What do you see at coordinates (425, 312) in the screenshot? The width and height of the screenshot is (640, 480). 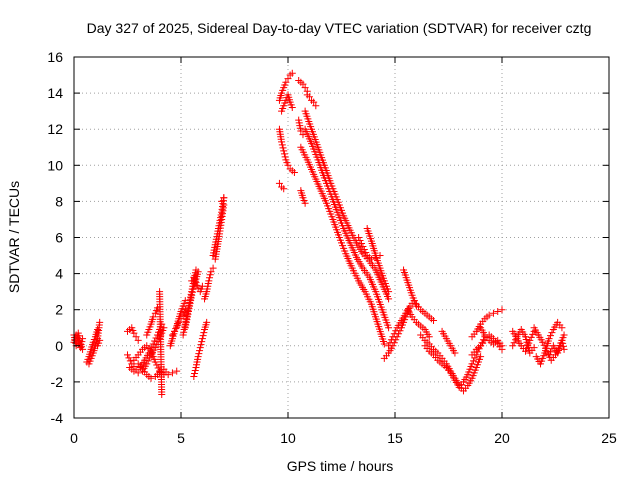 I see `series-t40` at bounding box center [425, 312].